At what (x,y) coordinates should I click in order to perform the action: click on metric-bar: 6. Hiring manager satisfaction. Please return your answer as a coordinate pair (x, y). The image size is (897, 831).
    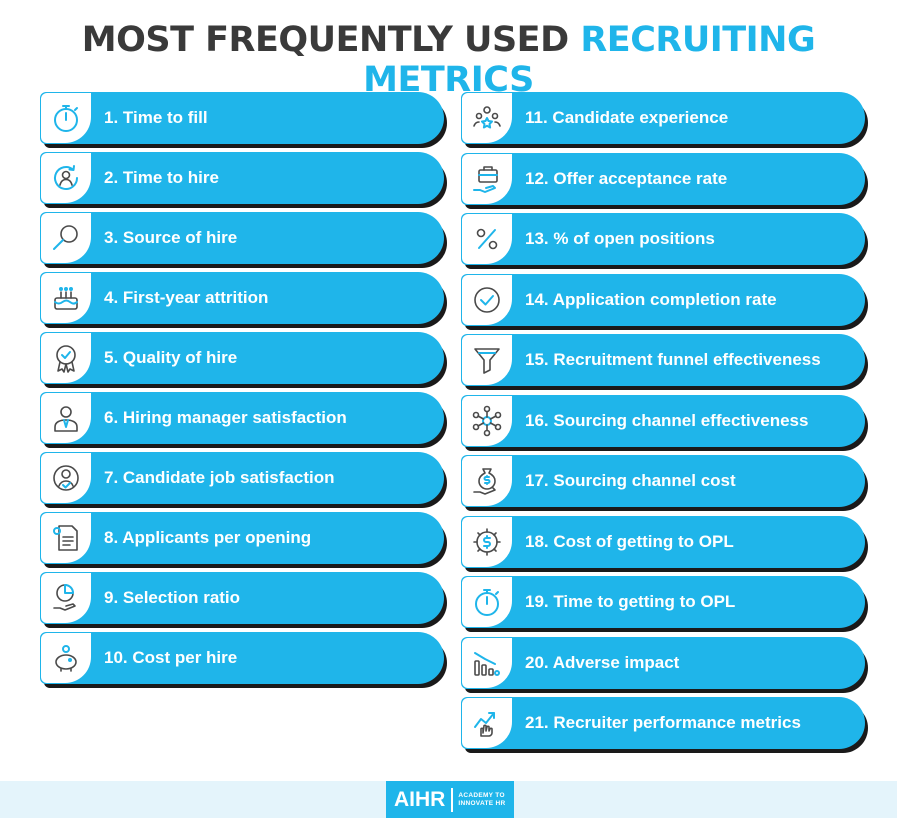
    Looking at the image, I should click on (242, 418).